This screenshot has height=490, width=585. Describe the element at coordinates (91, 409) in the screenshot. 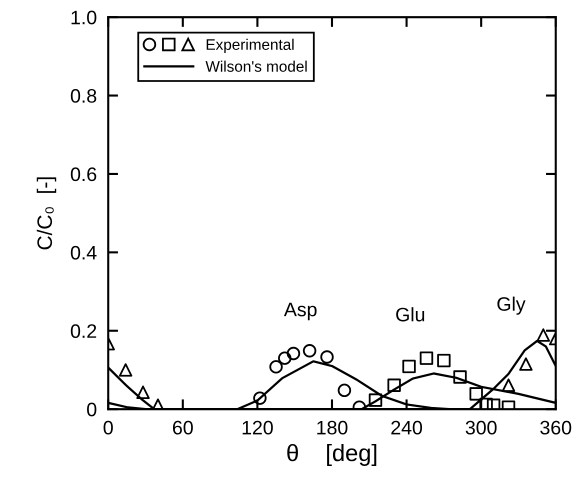

I see `y-tick-label: 0` at that location.